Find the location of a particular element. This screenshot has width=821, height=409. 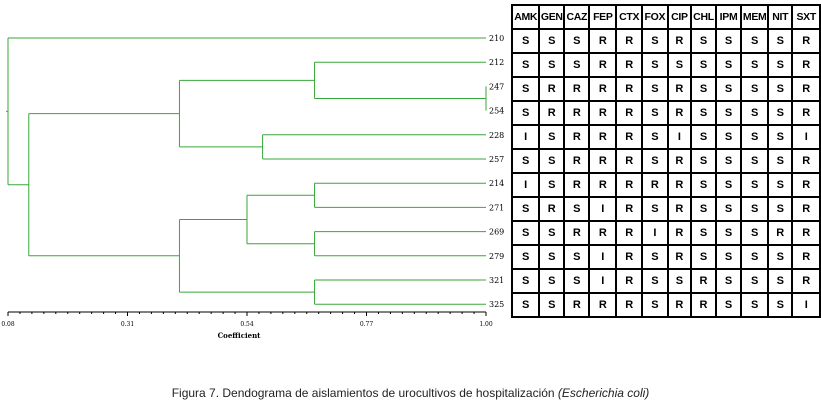

x-tick-label: 0.31 is located at coordinates (127, 324).